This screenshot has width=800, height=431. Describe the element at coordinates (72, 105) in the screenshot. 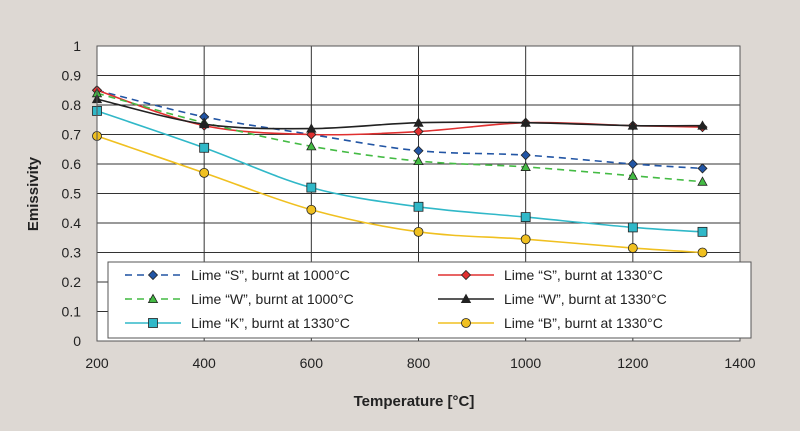

I see `y-tick-label: 0.8` at that location.